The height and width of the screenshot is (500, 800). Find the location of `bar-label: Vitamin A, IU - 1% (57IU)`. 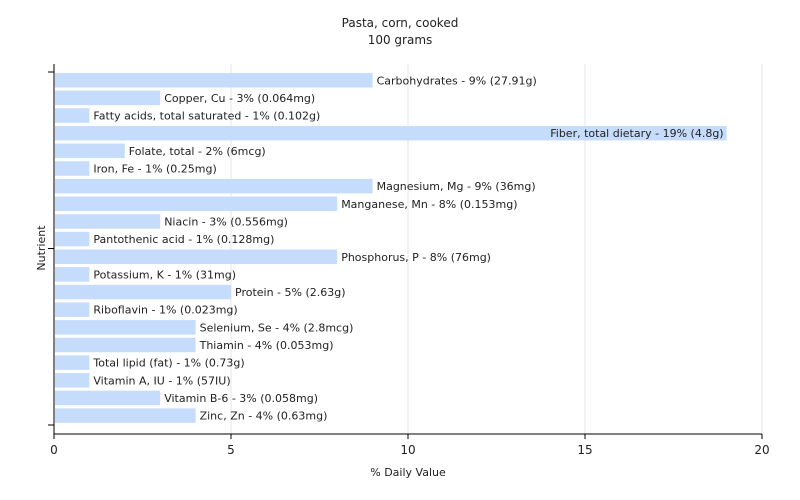

bar-label: Vitamin A, IU - 1% (57IU) is located at coordinates (161, 380).